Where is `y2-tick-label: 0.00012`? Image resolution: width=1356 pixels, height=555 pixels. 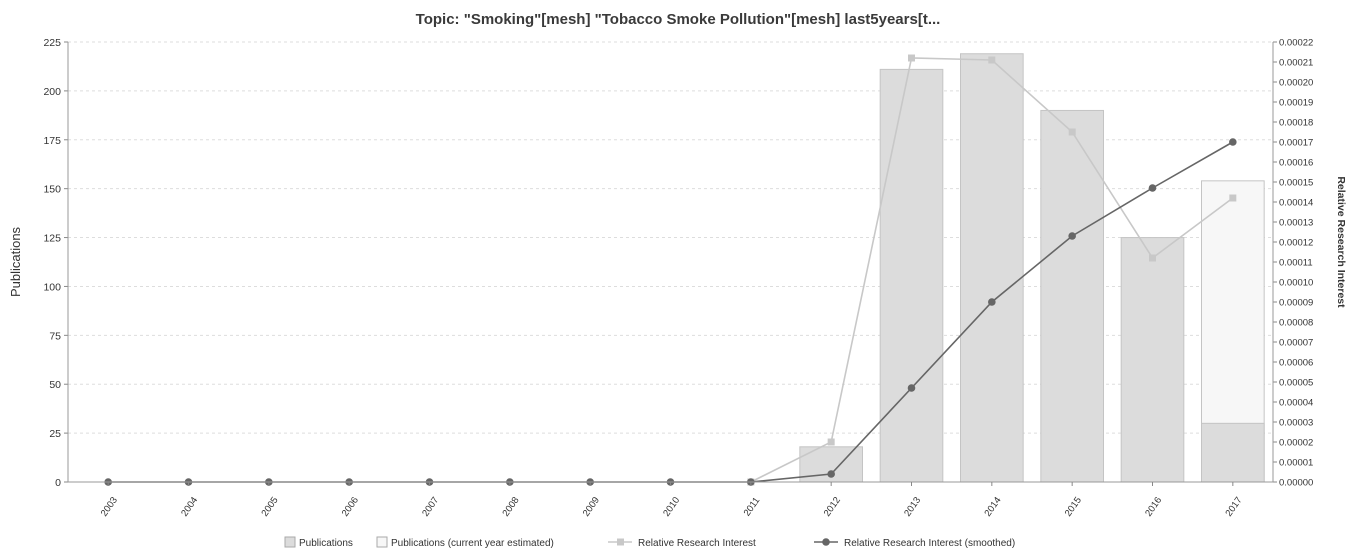 y2-tick-label: 0.00012 is located at coordinates (1296, 243).